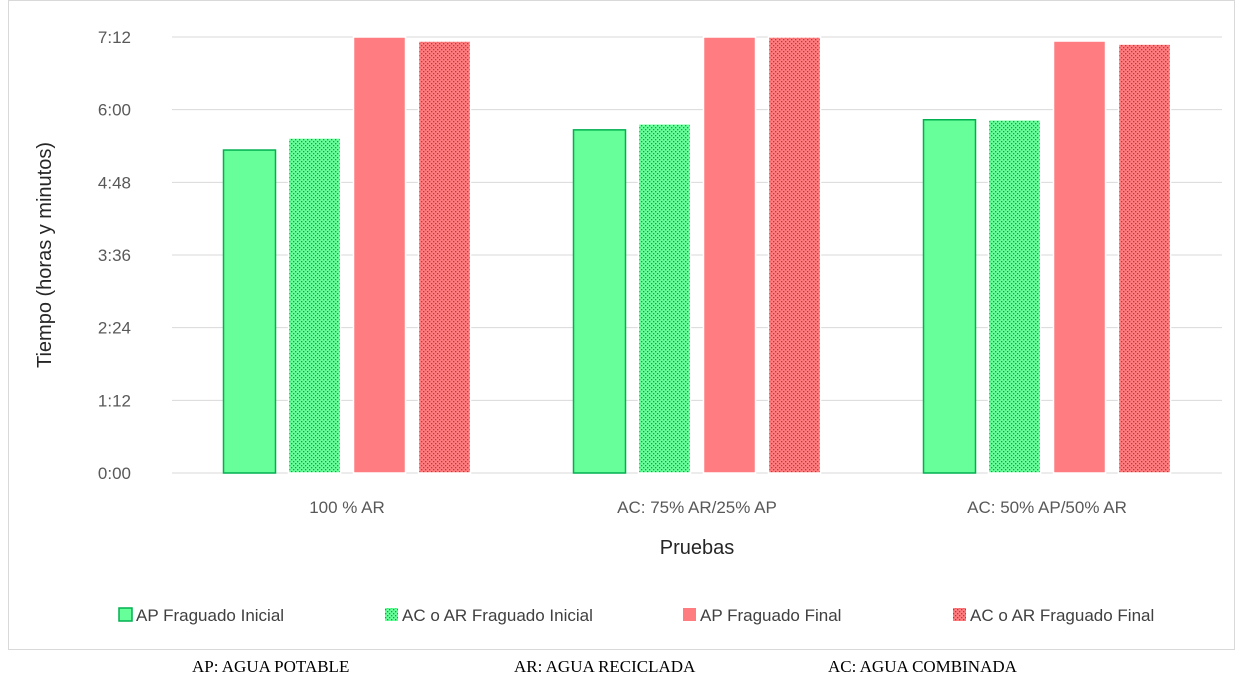 The height and width of the screenshot is (679, 1243). I want to click on y-tick-label: 1:12, so click(114, 400).